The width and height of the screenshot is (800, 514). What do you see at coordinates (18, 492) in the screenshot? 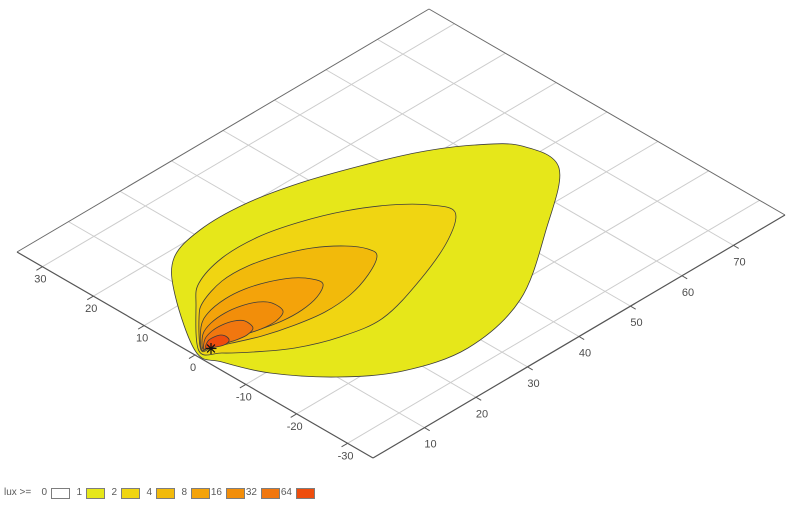
I see `legend-title: lux >=` at bounding box center [18, 492].